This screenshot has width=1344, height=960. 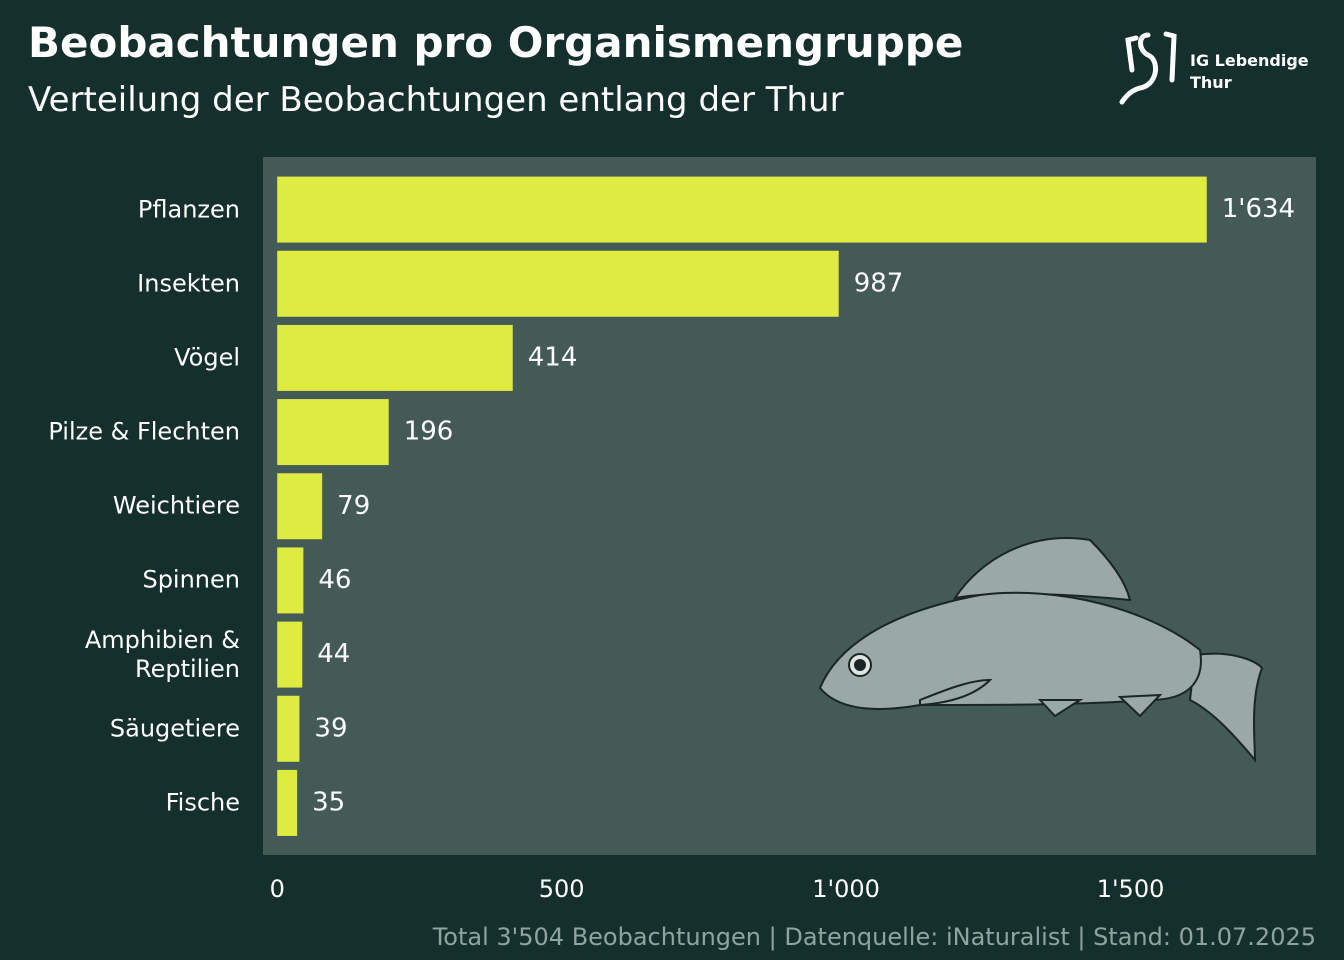 What do you see at coordinates (1131, 889) in the screenshot?
I see `x-tick-label: 1'500` at bounding box center [1131, 889].